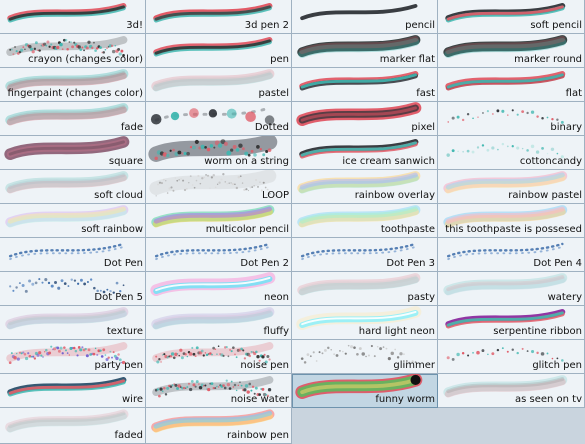  Describe the element at coordinates (511, 357) in the screenshot. I see `brush-tile-glitch-pen: glitch pen` at that location.